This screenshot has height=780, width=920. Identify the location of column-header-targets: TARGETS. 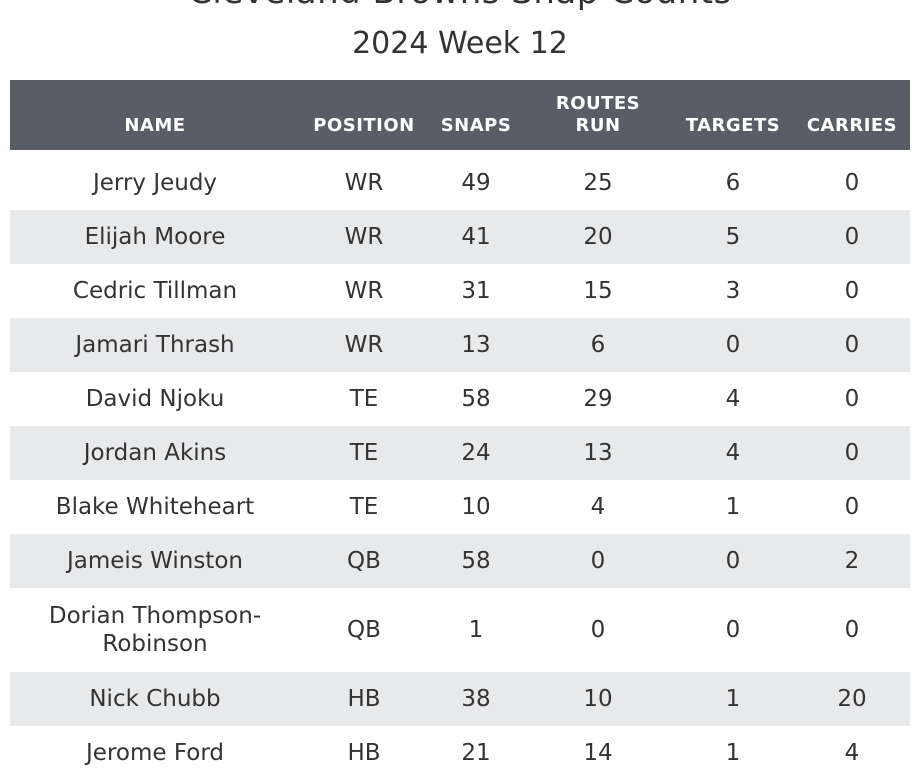
(733, 125).